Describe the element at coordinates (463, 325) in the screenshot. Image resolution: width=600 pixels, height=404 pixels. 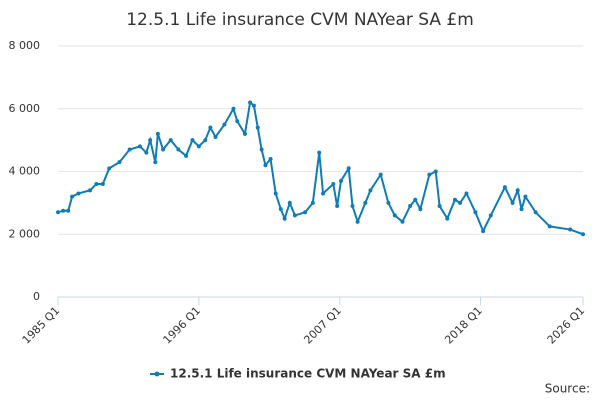
I see `x-tick-label: 2018 Q1` at that location.